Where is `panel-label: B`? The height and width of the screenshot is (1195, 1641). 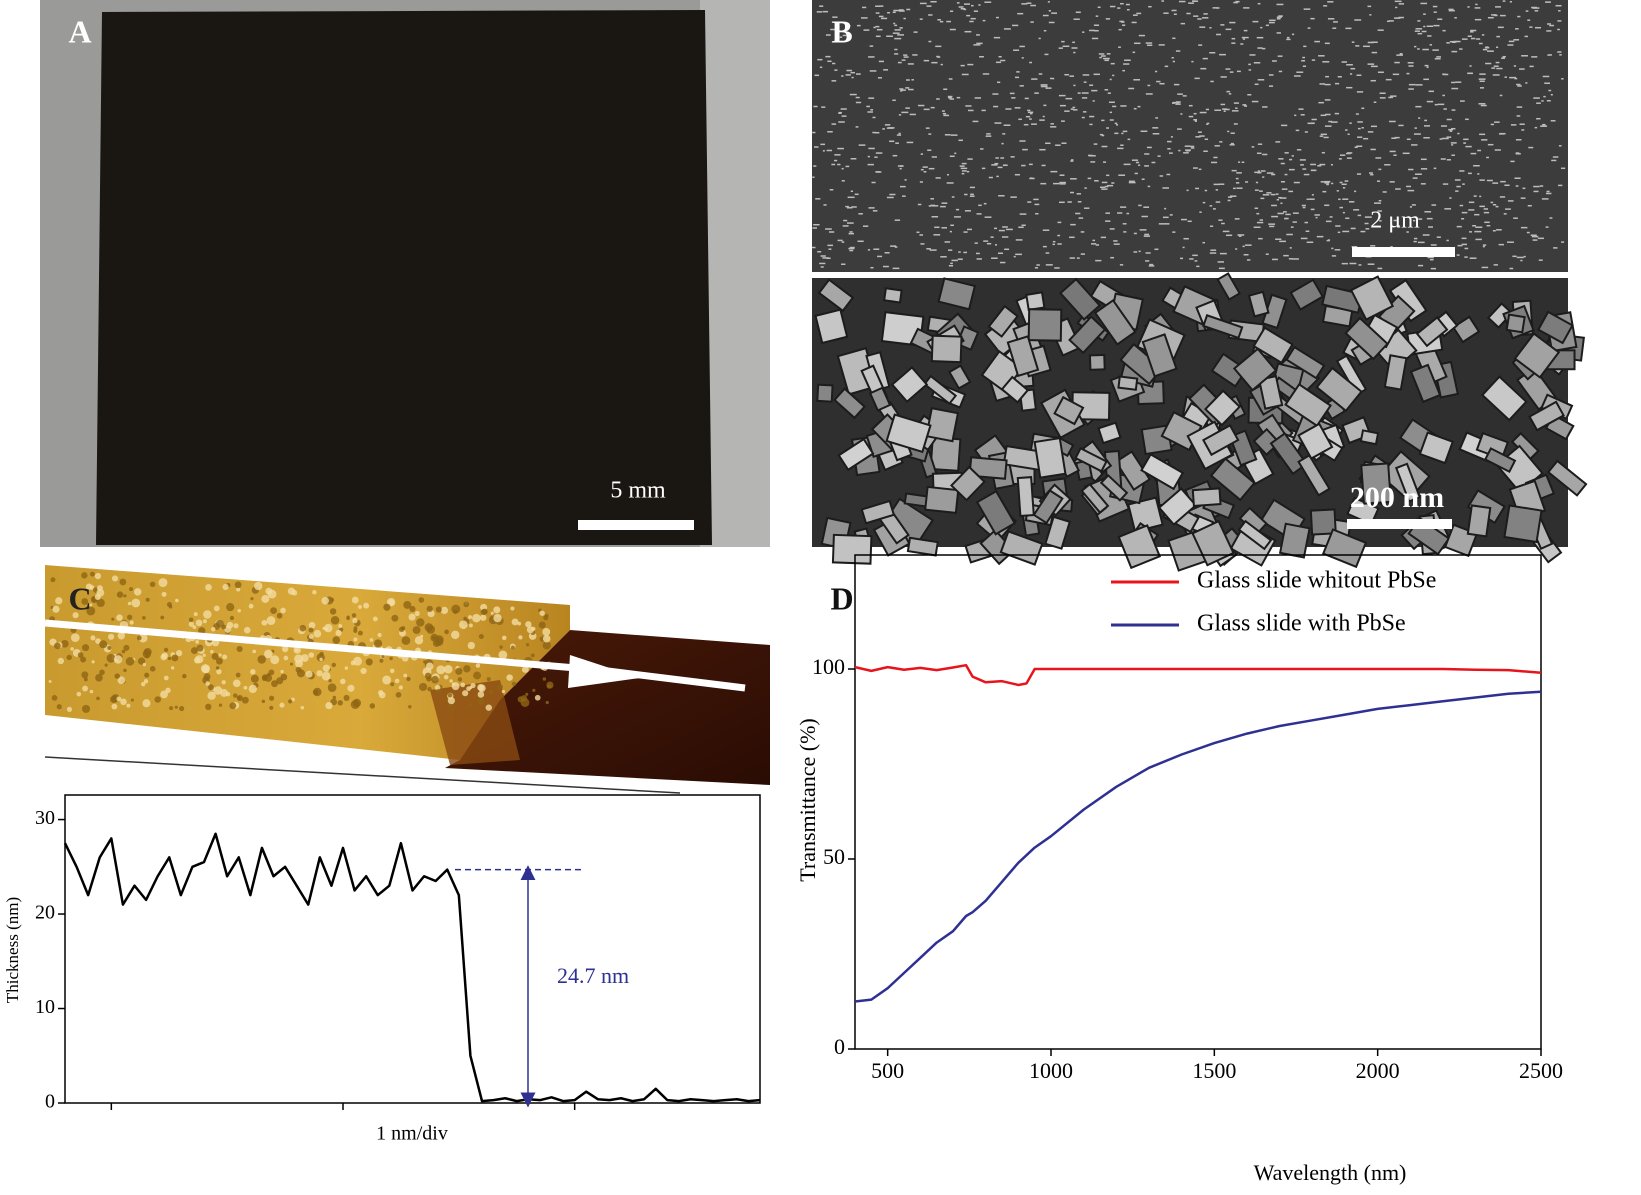 panel-label: B is located at coordinates (841, 31).